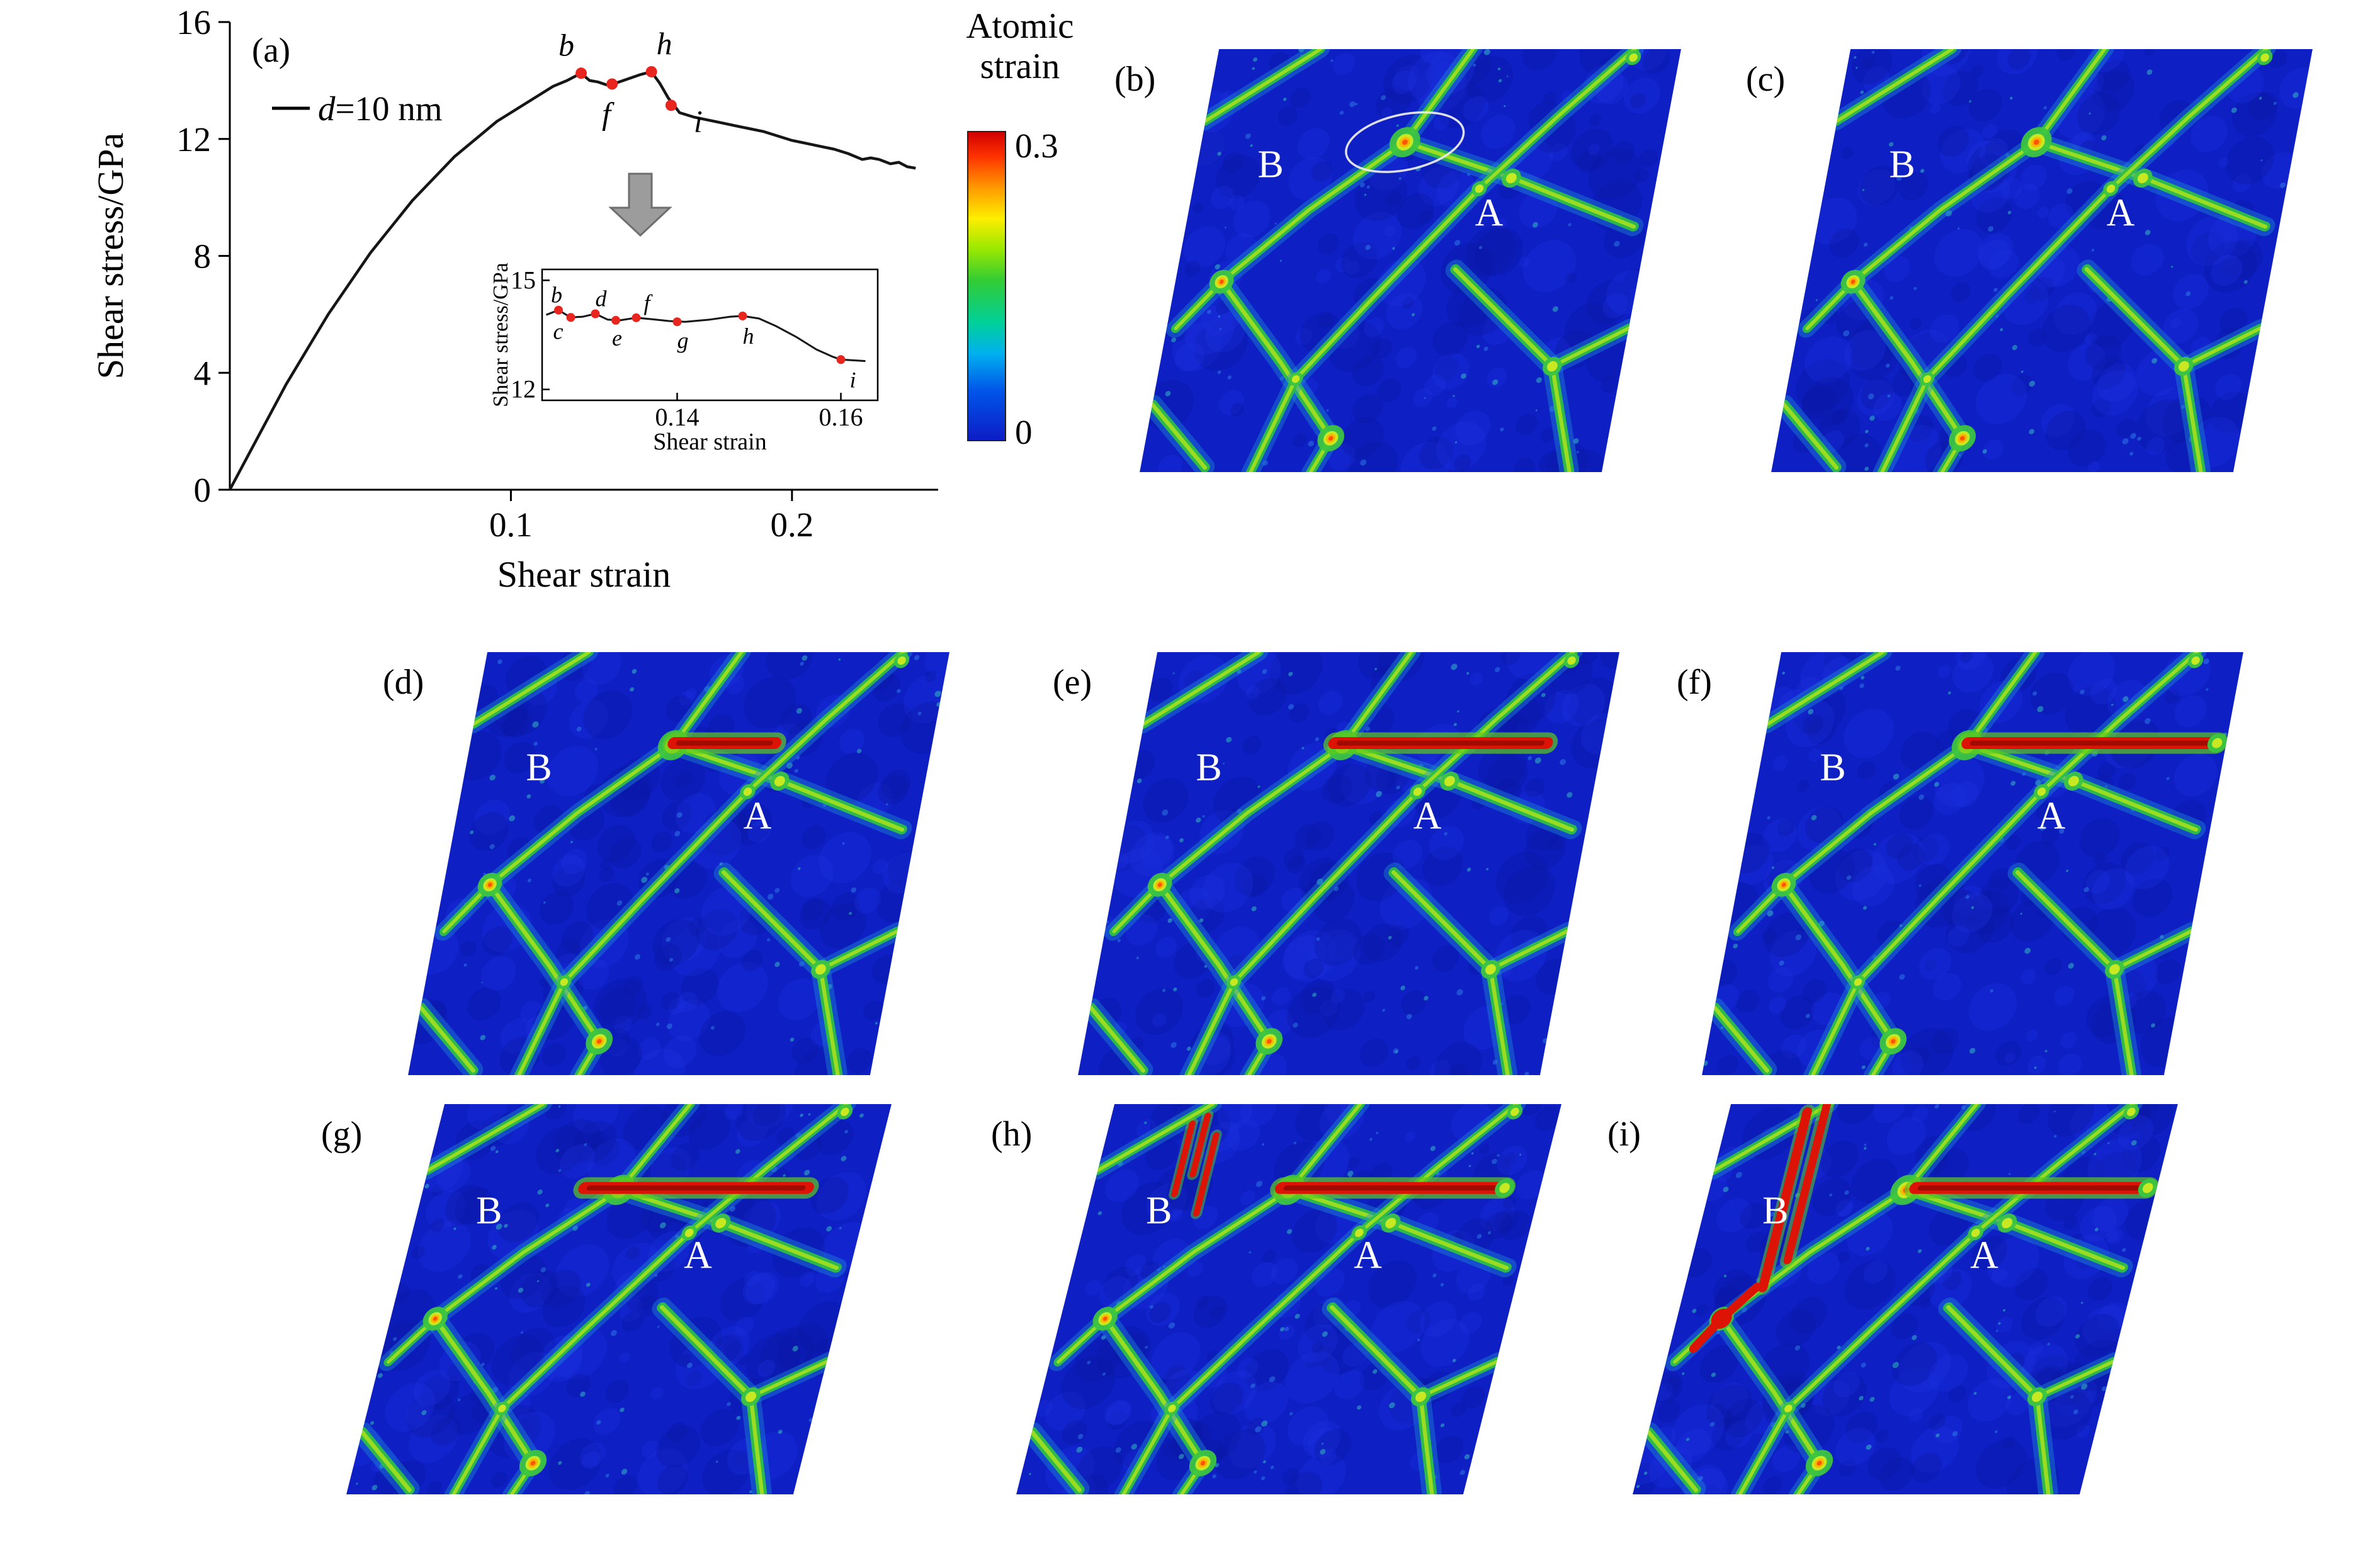  Describe the element at coordinates (1135, 79) in the screenshot. I see `panel-label: (b)` at that location.